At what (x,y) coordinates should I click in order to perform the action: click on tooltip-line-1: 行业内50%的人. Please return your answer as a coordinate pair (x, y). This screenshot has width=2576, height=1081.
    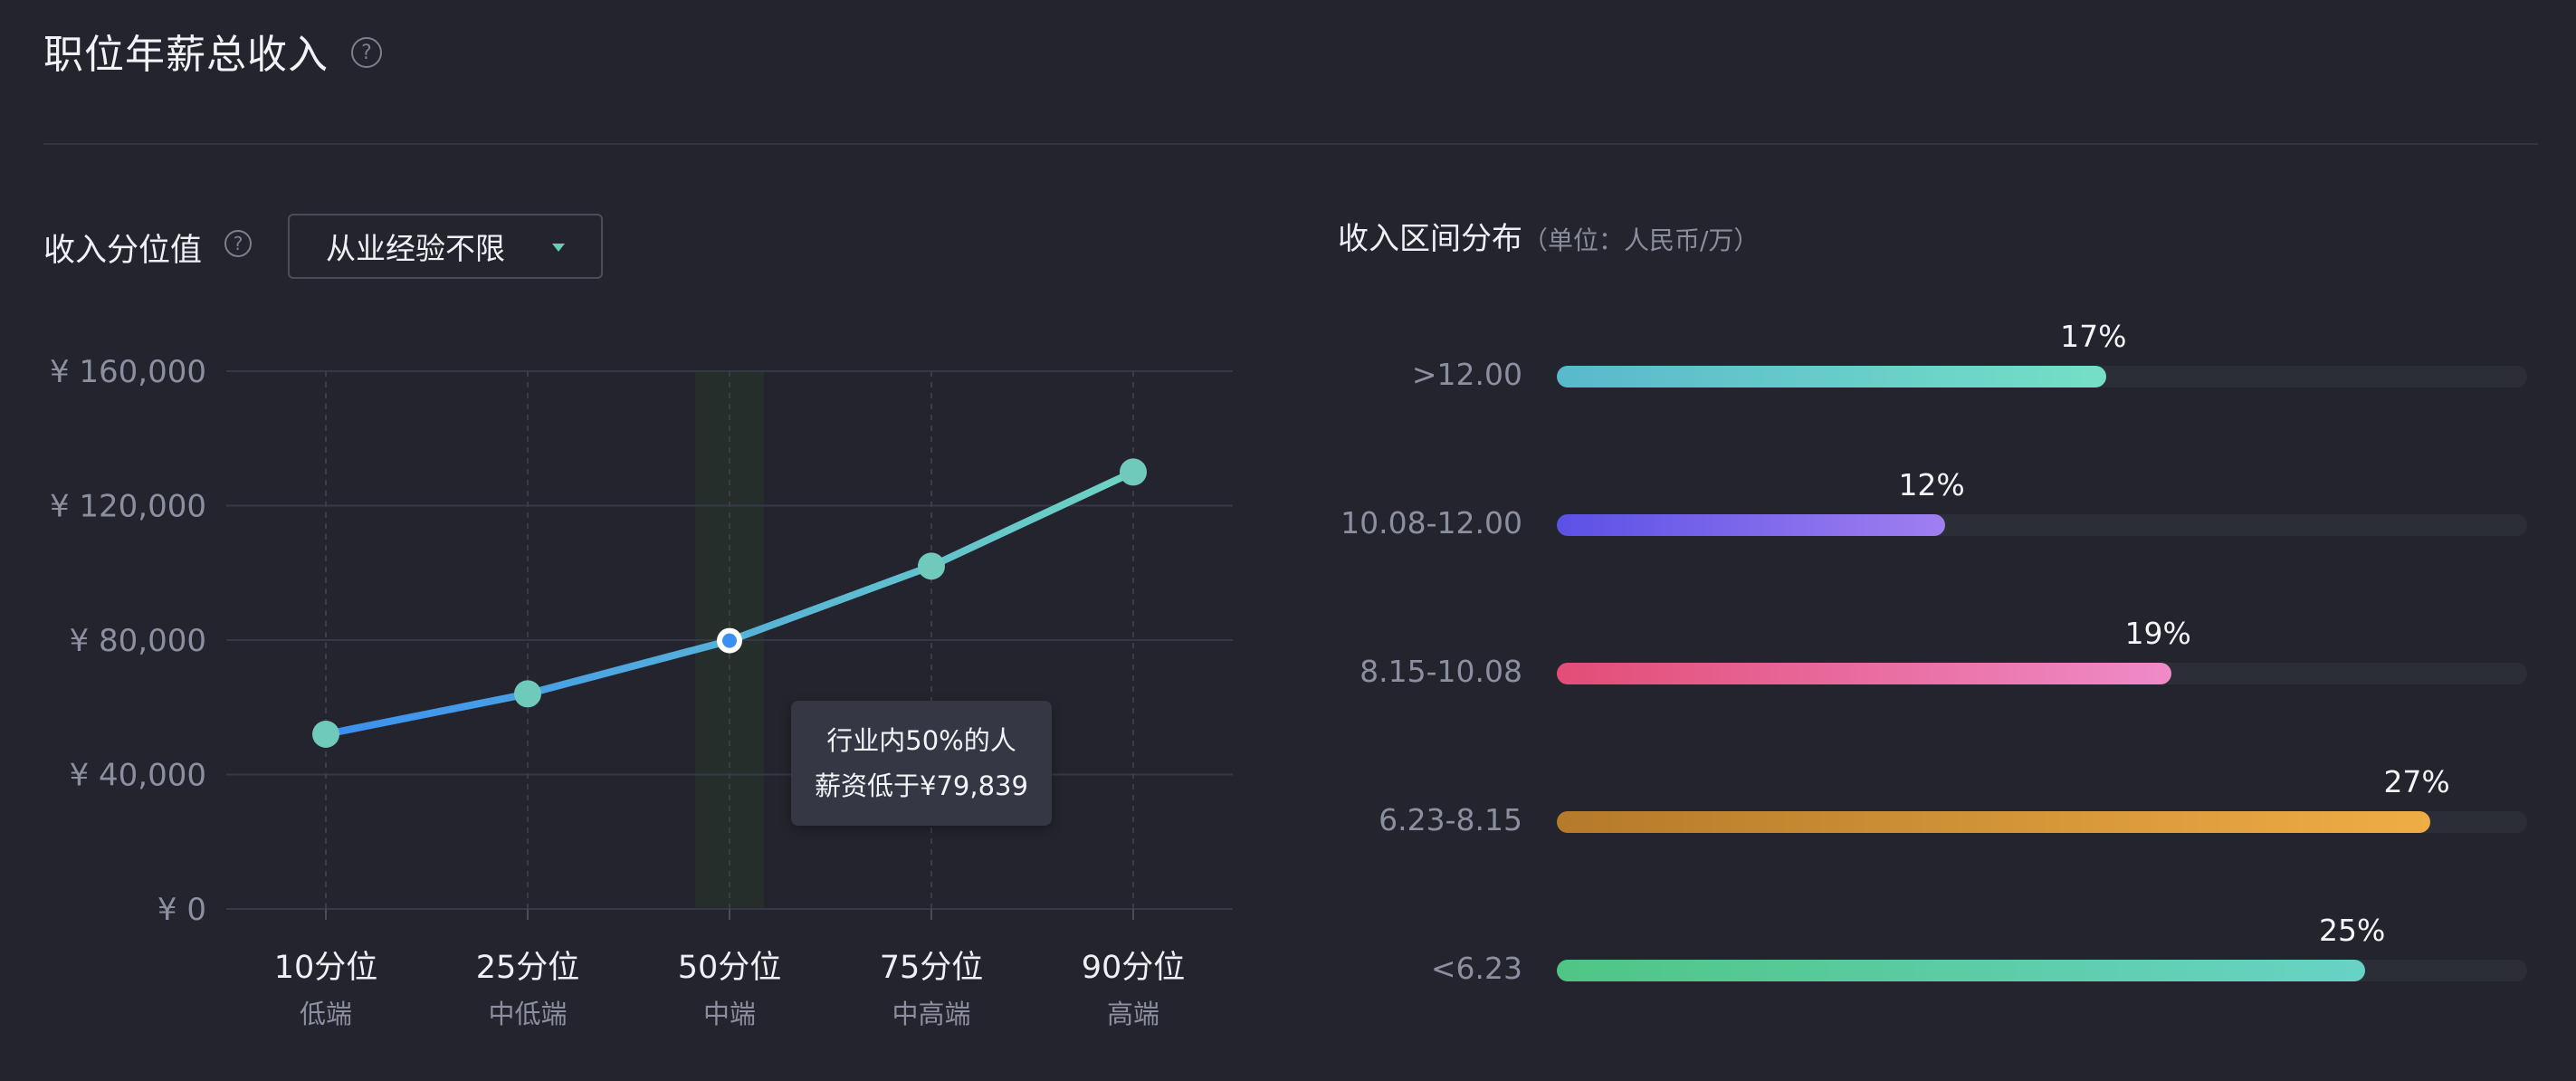
    Looking at the image, I should click on (921, 740).